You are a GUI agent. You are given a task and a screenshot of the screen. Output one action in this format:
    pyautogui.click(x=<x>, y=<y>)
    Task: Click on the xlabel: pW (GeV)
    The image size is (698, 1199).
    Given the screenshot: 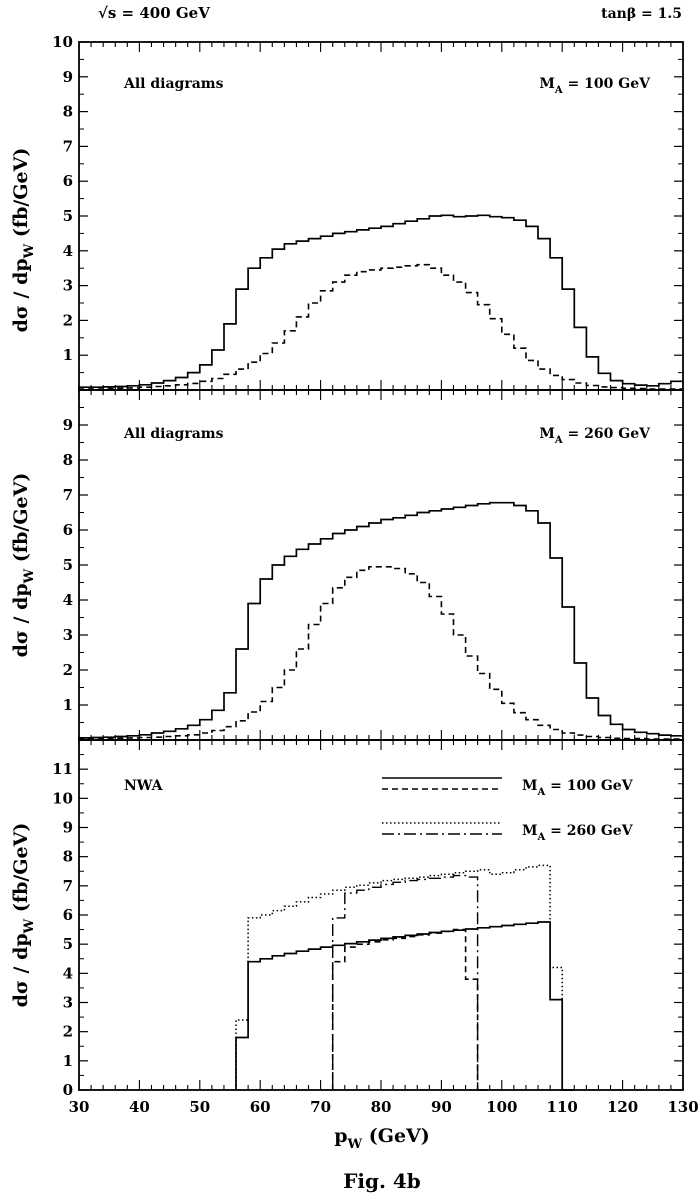 What is the action you would take?
    pyautogui.click(x=382, y=1138)
    